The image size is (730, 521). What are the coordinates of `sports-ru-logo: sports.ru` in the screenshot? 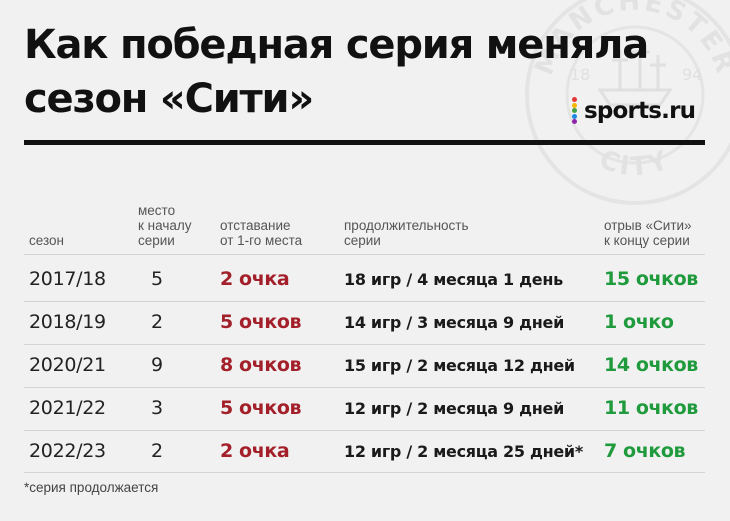 It's located at (633, 111).